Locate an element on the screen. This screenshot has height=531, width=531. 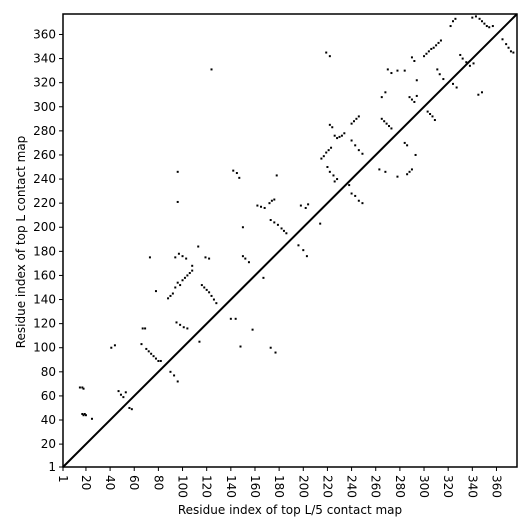
x-tick-label: 1 is located at coordinates (63, 479).